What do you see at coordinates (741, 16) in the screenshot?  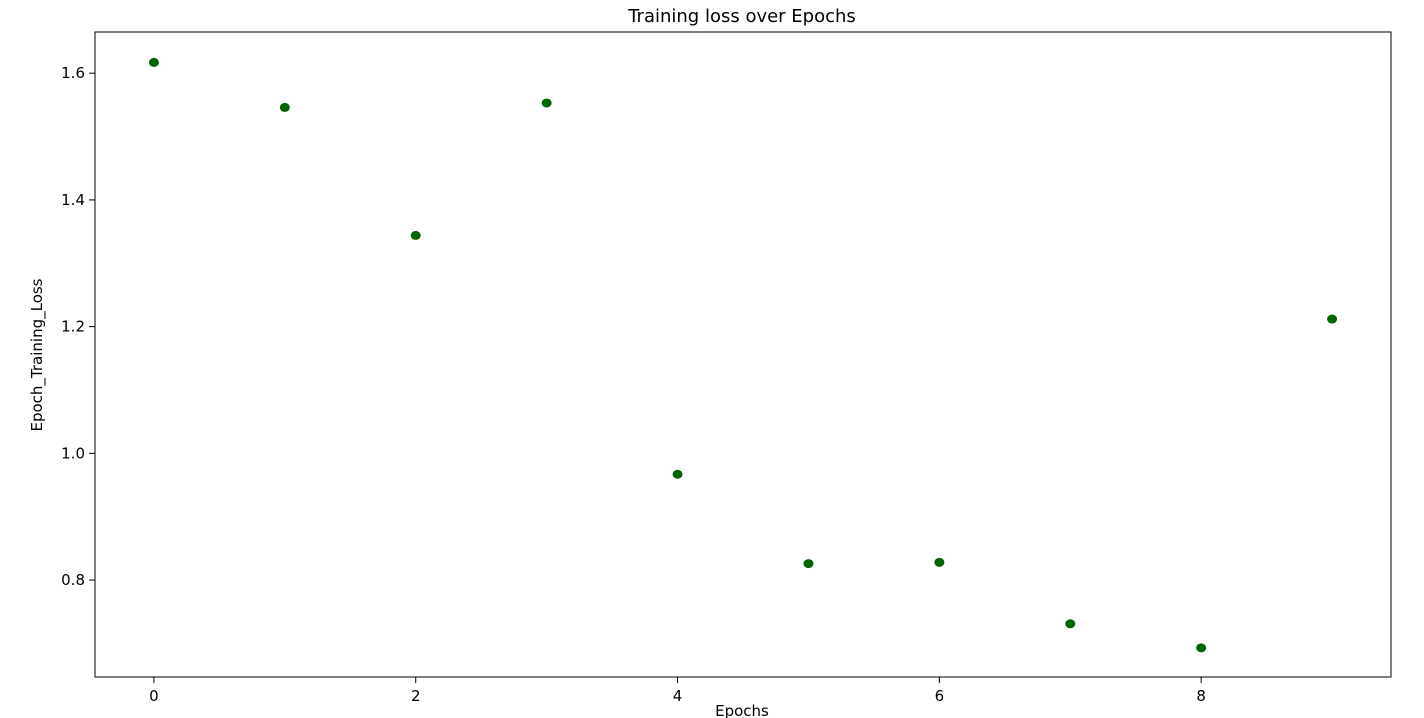 I see `chart-title: Training loss over Epochs` at bounding box center [741, 16].